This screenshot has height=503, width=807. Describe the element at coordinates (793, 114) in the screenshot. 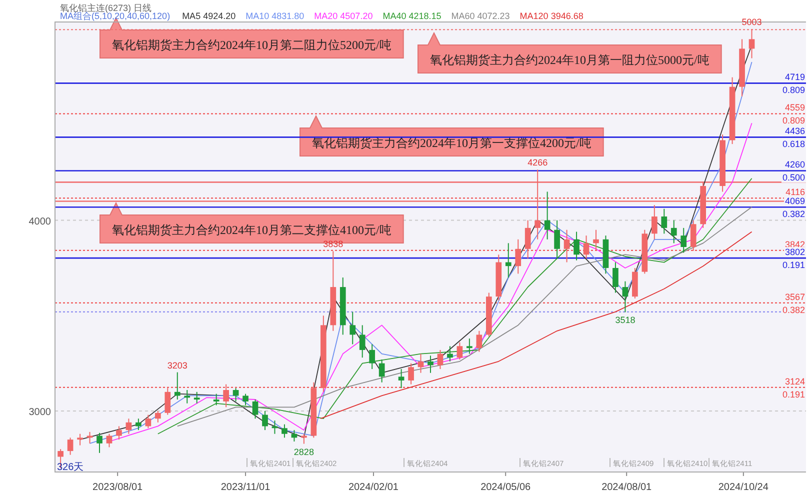

I see `ref-line-label: 4559 0.809` at that location.